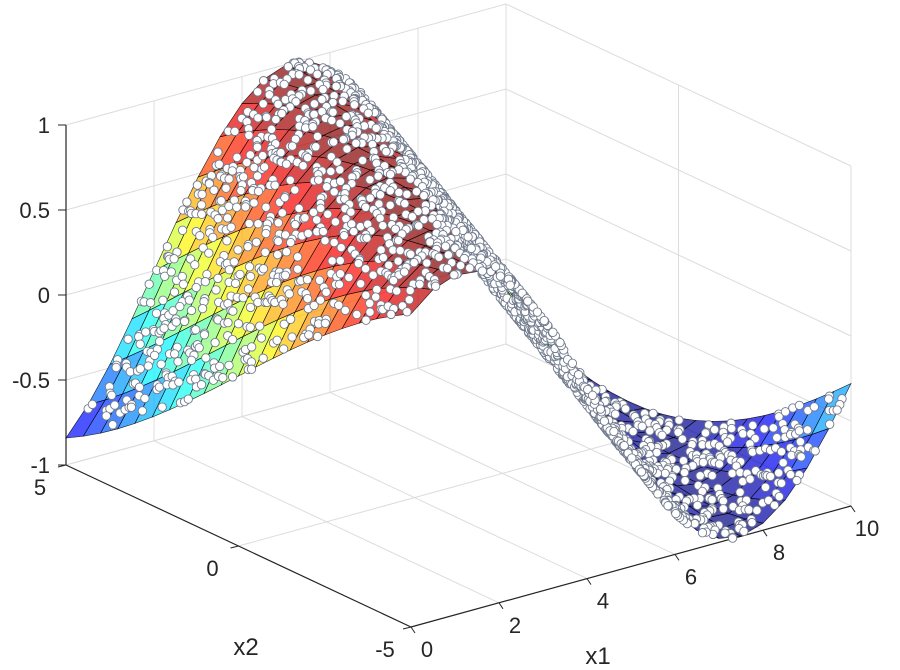 Image resolution: width=900 pixels, height=670 pixels. What do you see at coordinates (339, 305) in the screenshot?
I see `scatter-point-1916` at bounding box center [339, 305].